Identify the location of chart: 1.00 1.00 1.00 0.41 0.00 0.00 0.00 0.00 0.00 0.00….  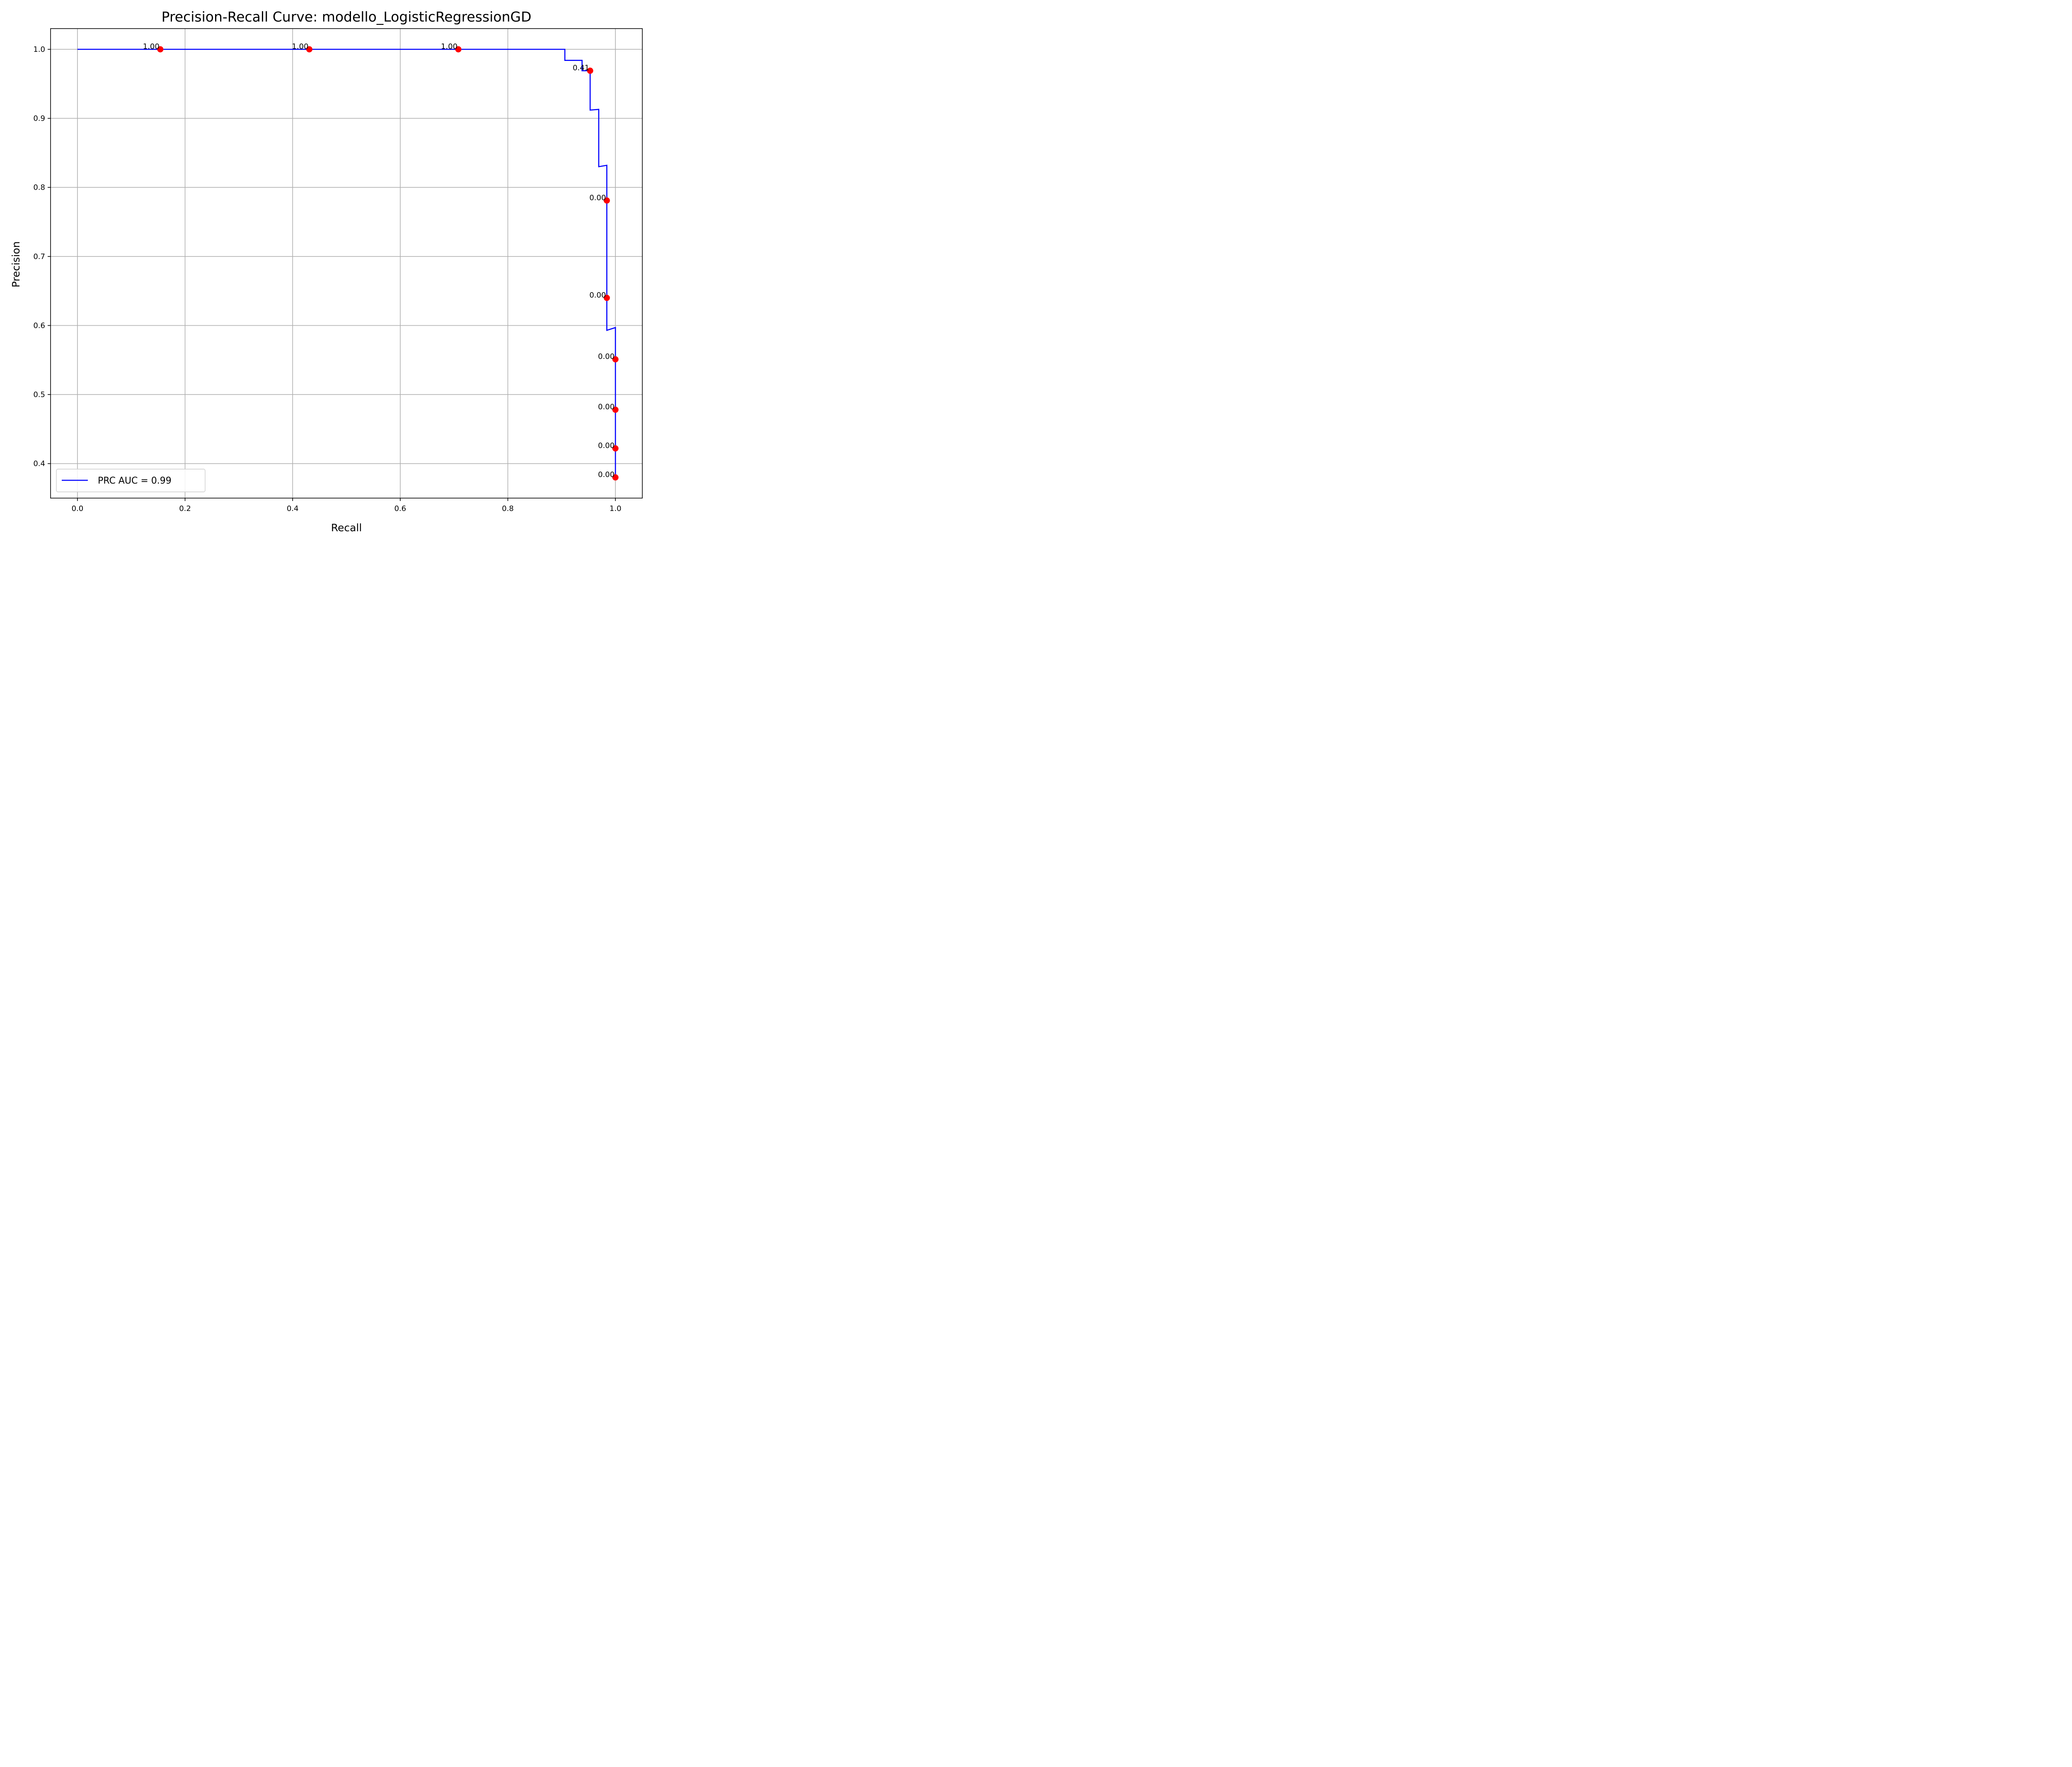
(325, 271).